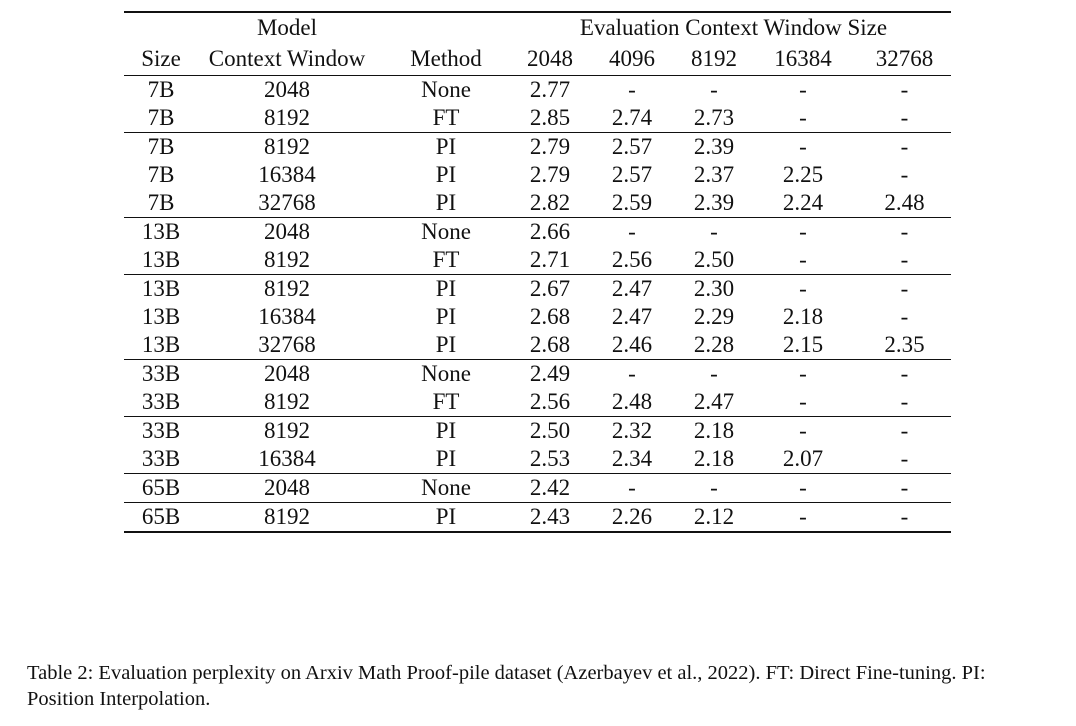 This screenshot has width=1076, height=726. I want to click on cell-eval-2048: 2.56, so click(550, 401).